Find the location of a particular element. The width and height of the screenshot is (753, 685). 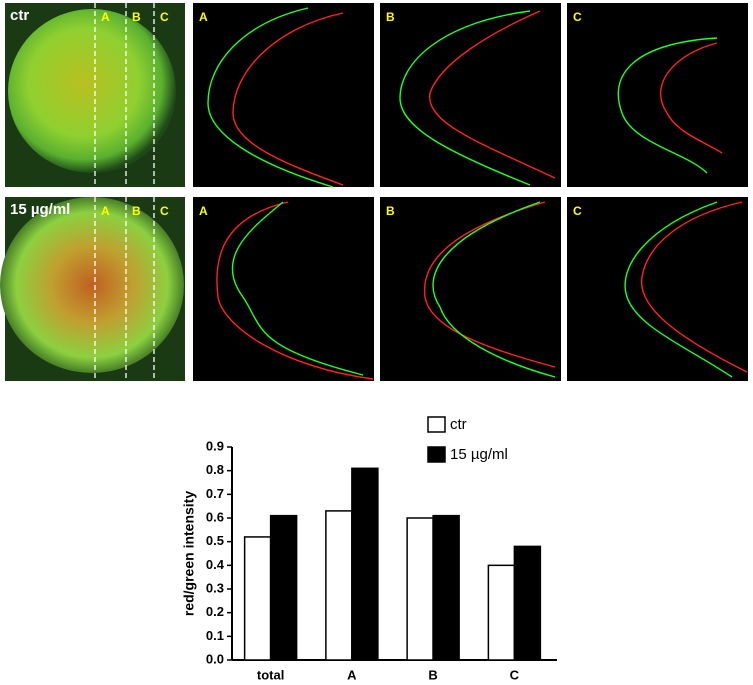

y-axis-title: red/green intensity is located at coordinates (189, 553).